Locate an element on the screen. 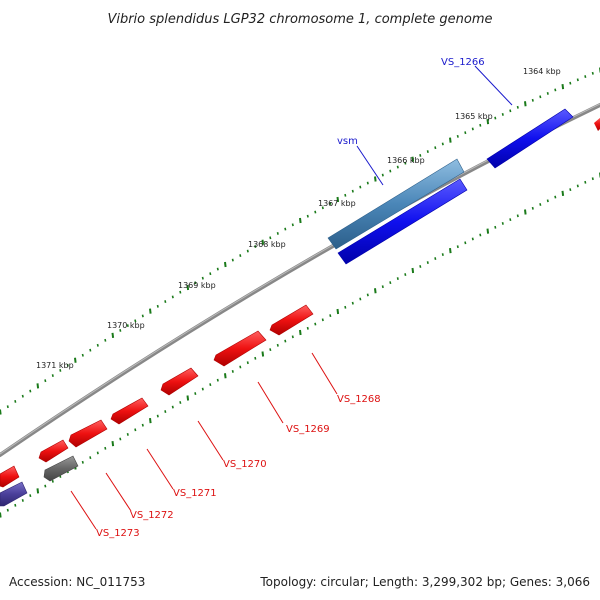 The image size is (600, 600). gene-label-vs1266: VS_1266 is located at coordinates (463, 62).